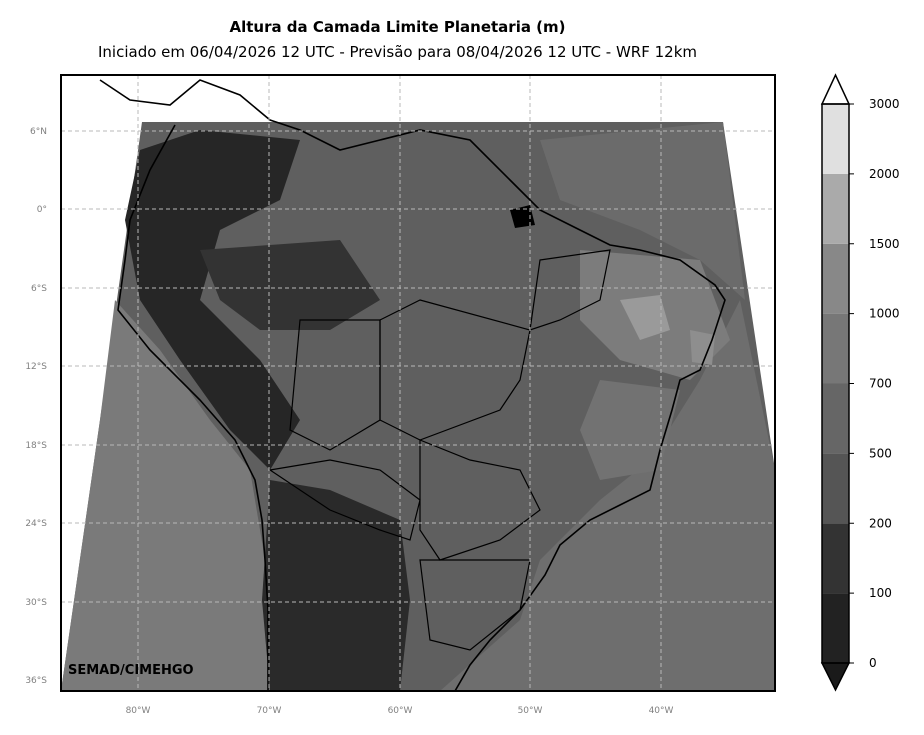  Describe the element at coordinates (36, 524) in the screenshot. I see `lat-label: 24°S` at that location.